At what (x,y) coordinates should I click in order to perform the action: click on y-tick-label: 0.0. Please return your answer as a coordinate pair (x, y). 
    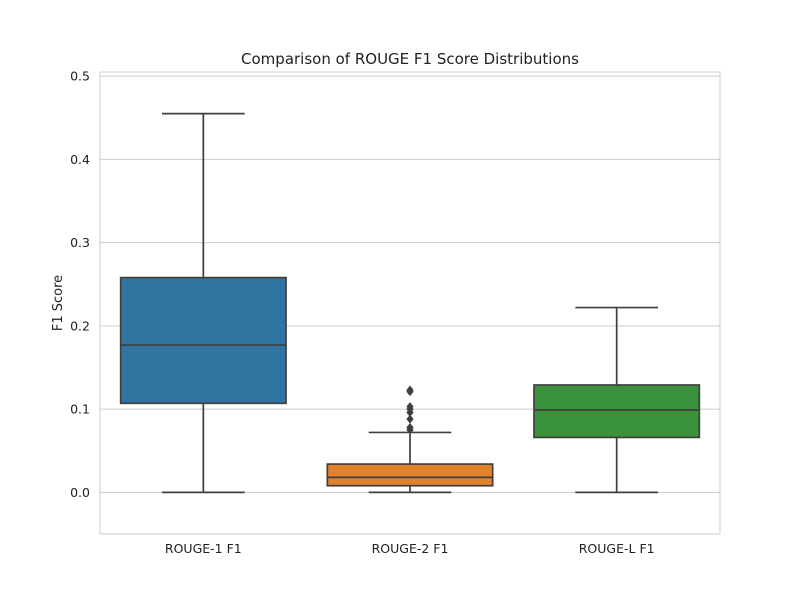
    Looking at the image, I should click on (80, 492).